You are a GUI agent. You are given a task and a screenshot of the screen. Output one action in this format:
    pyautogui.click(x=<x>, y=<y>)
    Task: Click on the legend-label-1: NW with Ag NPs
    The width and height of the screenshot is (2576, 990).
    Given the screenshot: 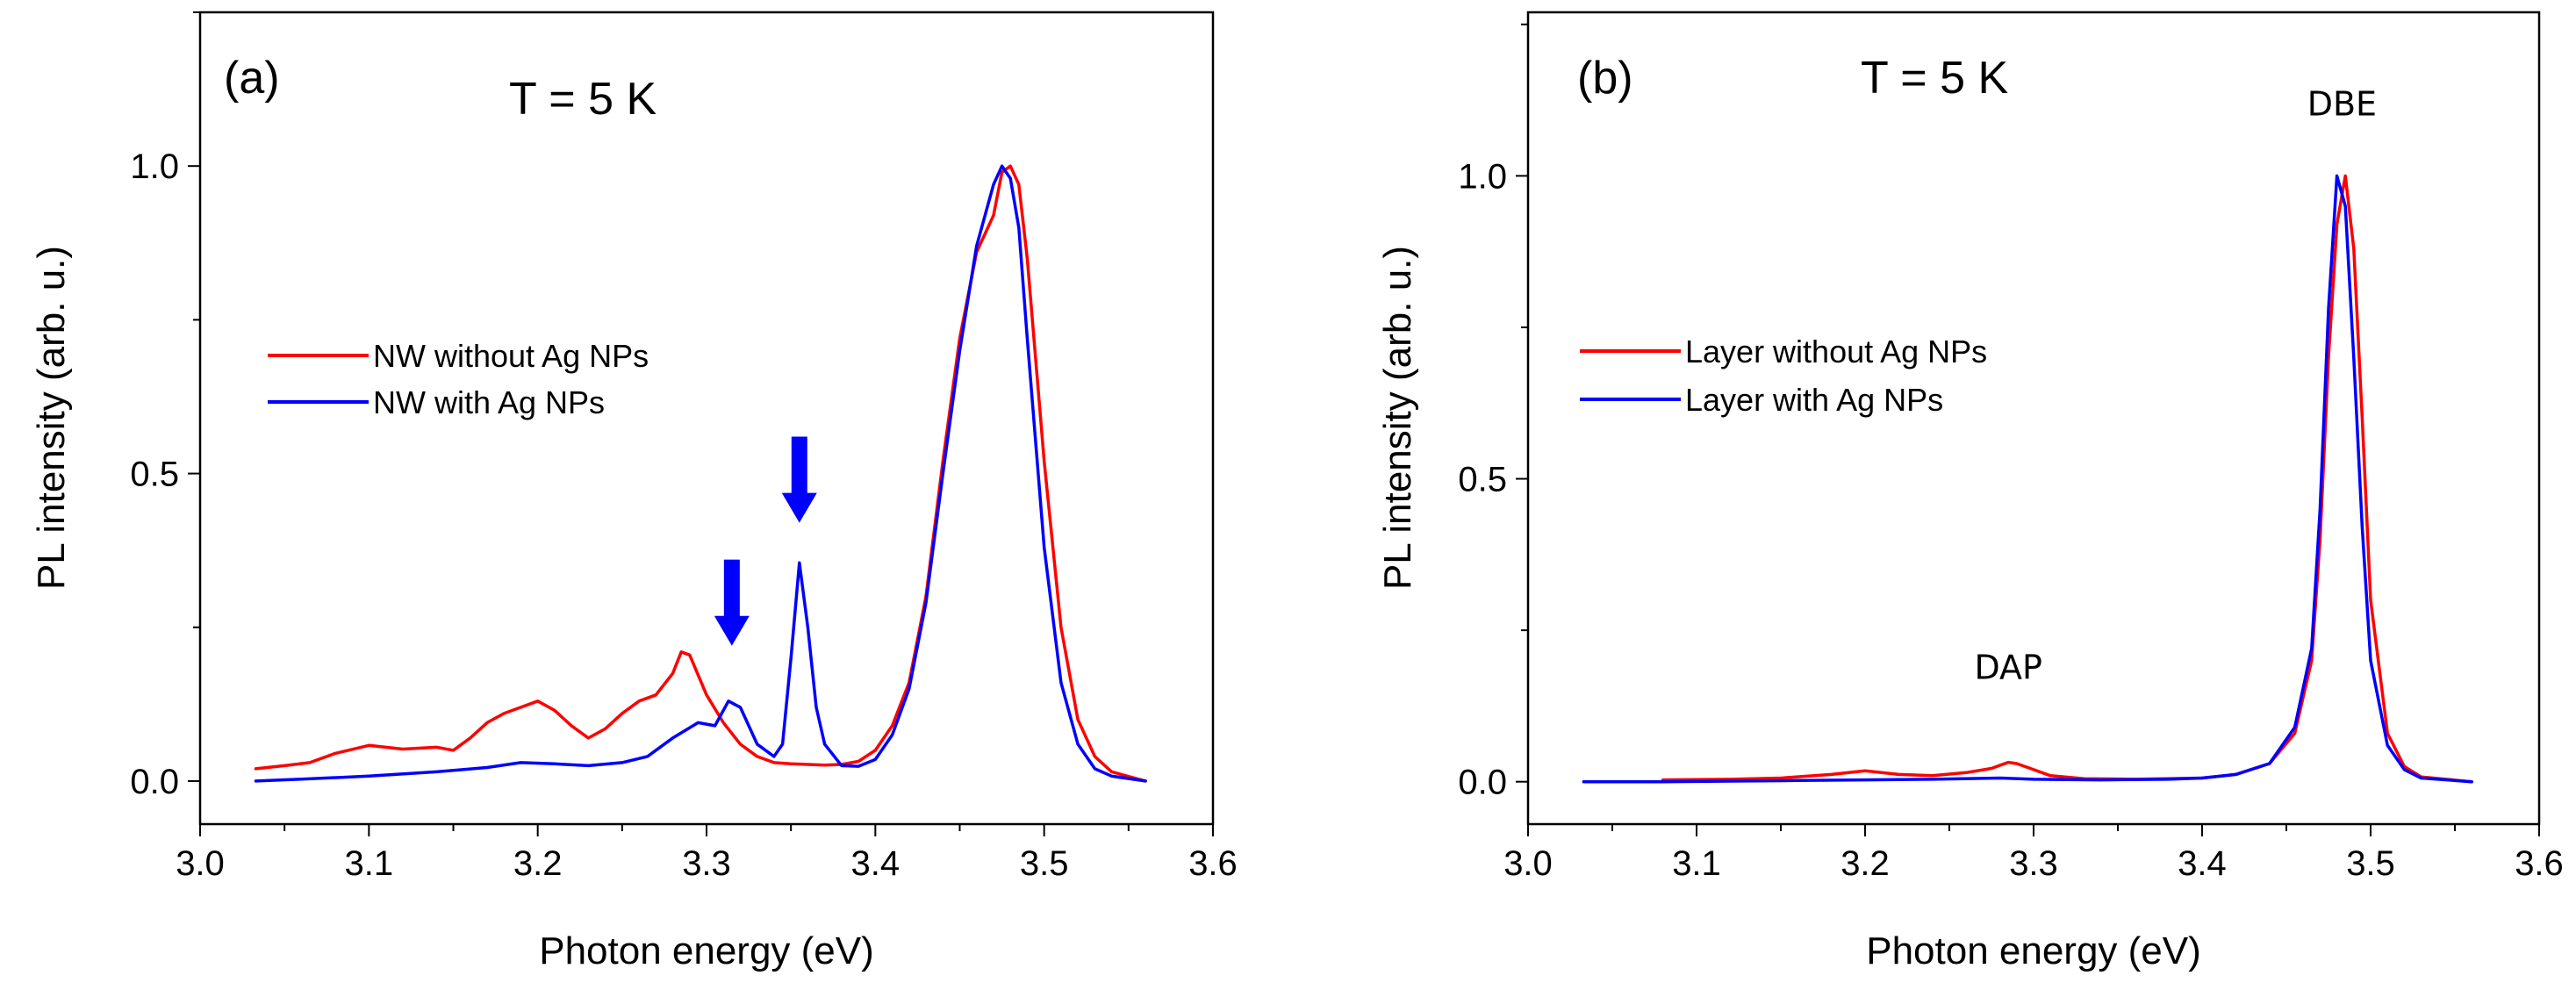 What is the action you would take?
    pyautogui.click(x=489, y=402)
    